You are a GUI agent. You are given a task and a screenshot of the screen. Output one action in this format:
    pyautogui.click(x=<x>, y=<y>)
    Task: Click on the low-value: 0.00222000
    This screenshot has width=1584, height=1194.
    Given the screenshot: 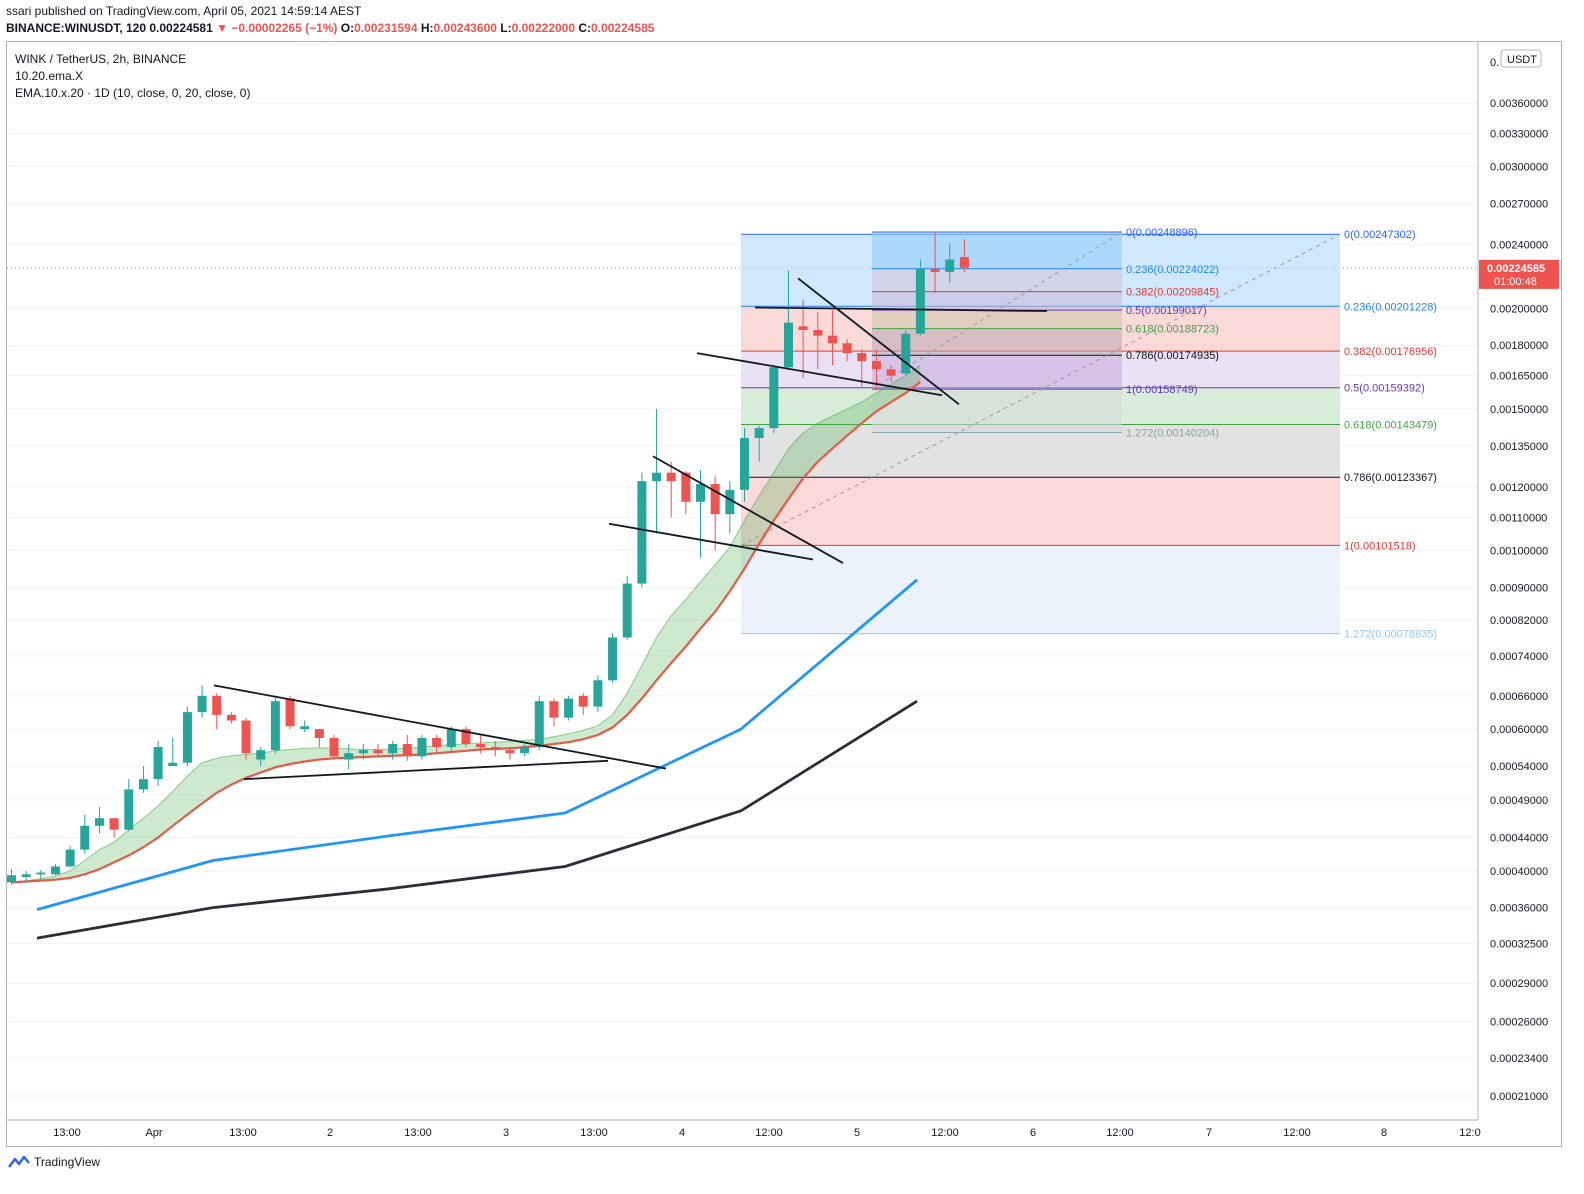 What is the action you would take?
    pyautogui.click(x=543, y=28)
    